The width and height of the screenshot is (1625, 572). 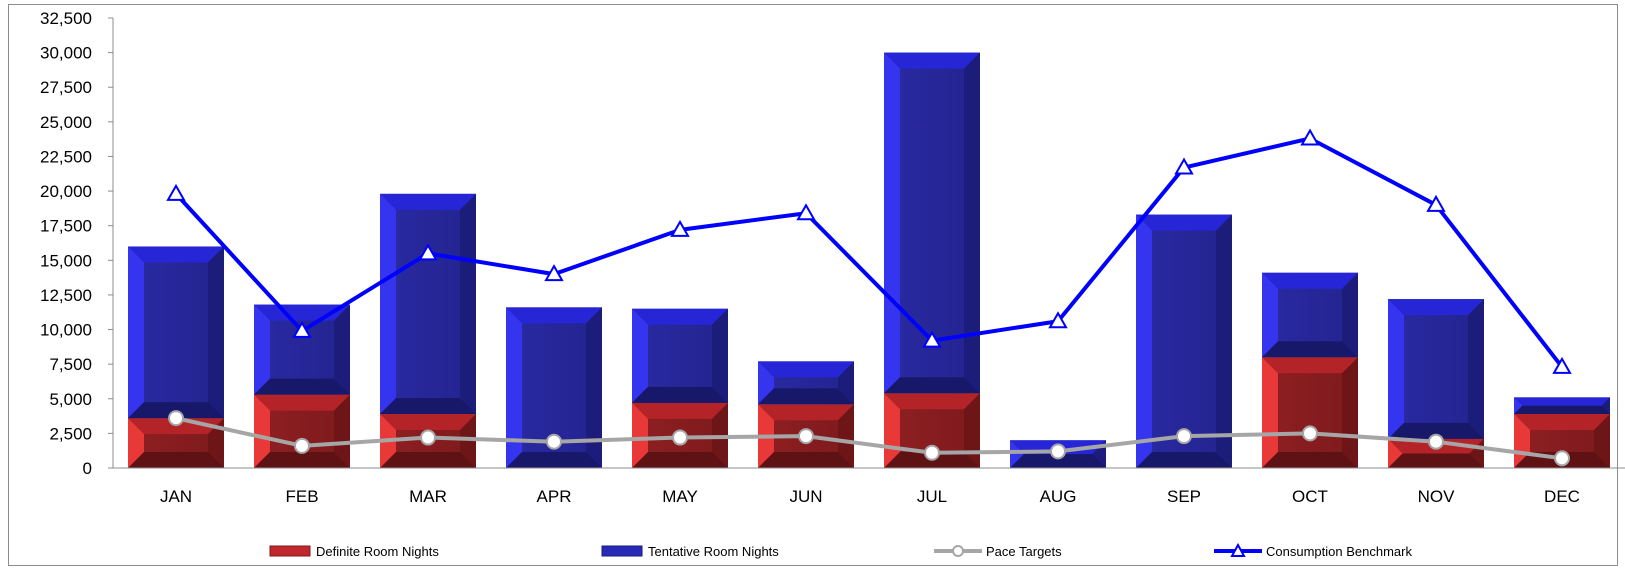 What do you see at coordinates (932, 496) in the screenshot?
I see `x-tick-label: JUL` at bounding box center [932, 496].